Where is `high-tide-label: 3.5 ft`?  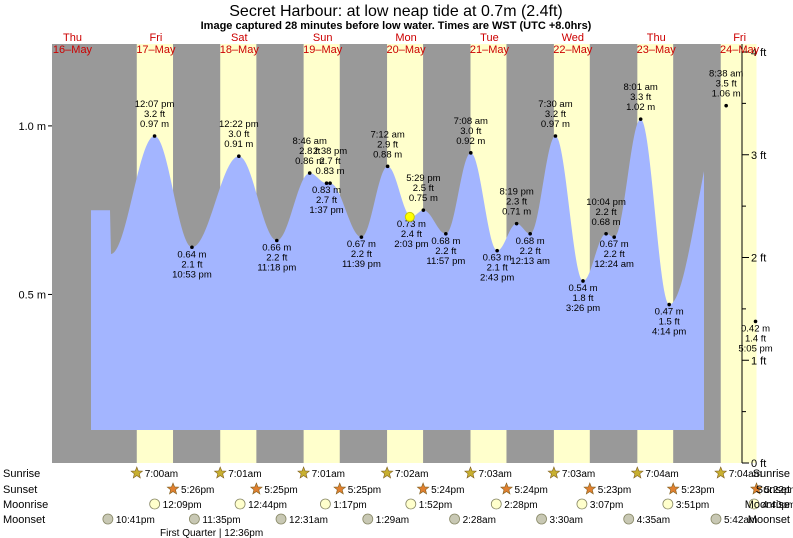 high-tide-label: 3.5 ft is located at coordinates (726, 84).